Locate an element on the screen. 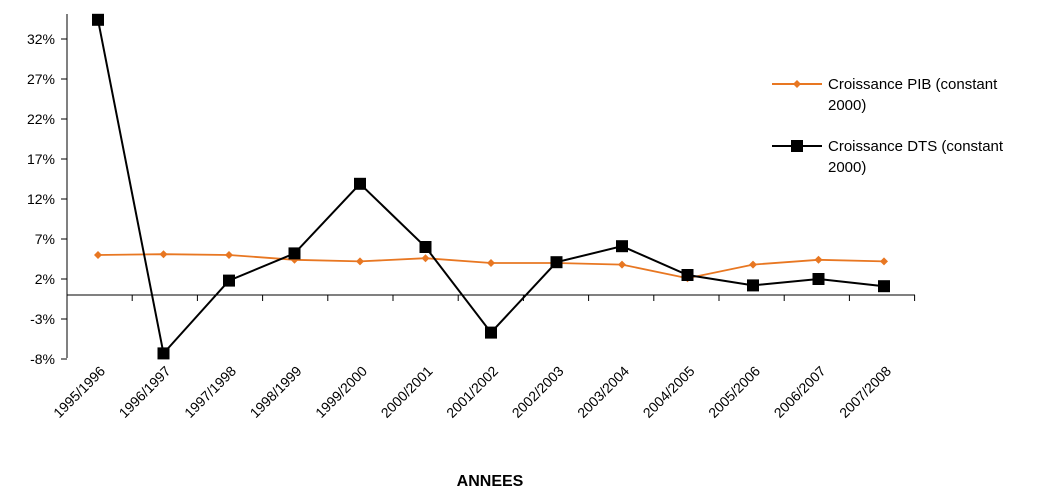 The height and width of the screenshot is (487, 1051). y-tick-label: 17% is located at coordinates (41, 159).